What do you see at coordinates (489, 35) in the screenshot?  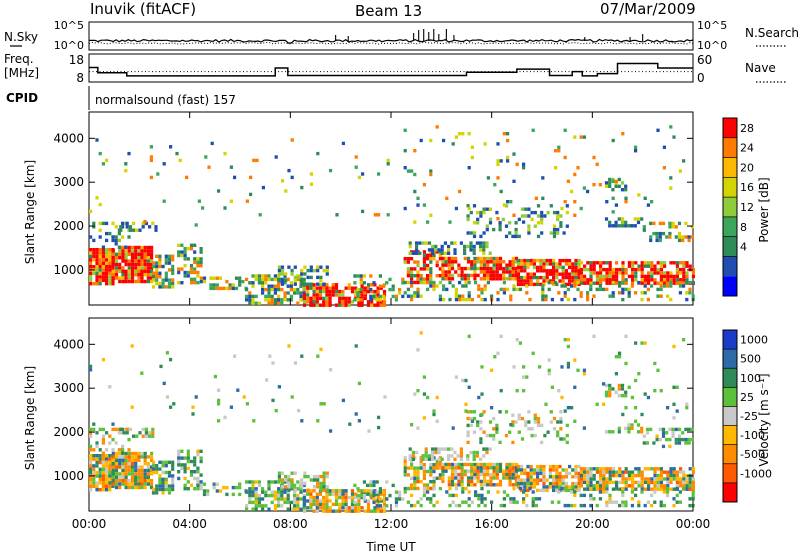 I see `noise-spikes` at bounding box center [489, 35].